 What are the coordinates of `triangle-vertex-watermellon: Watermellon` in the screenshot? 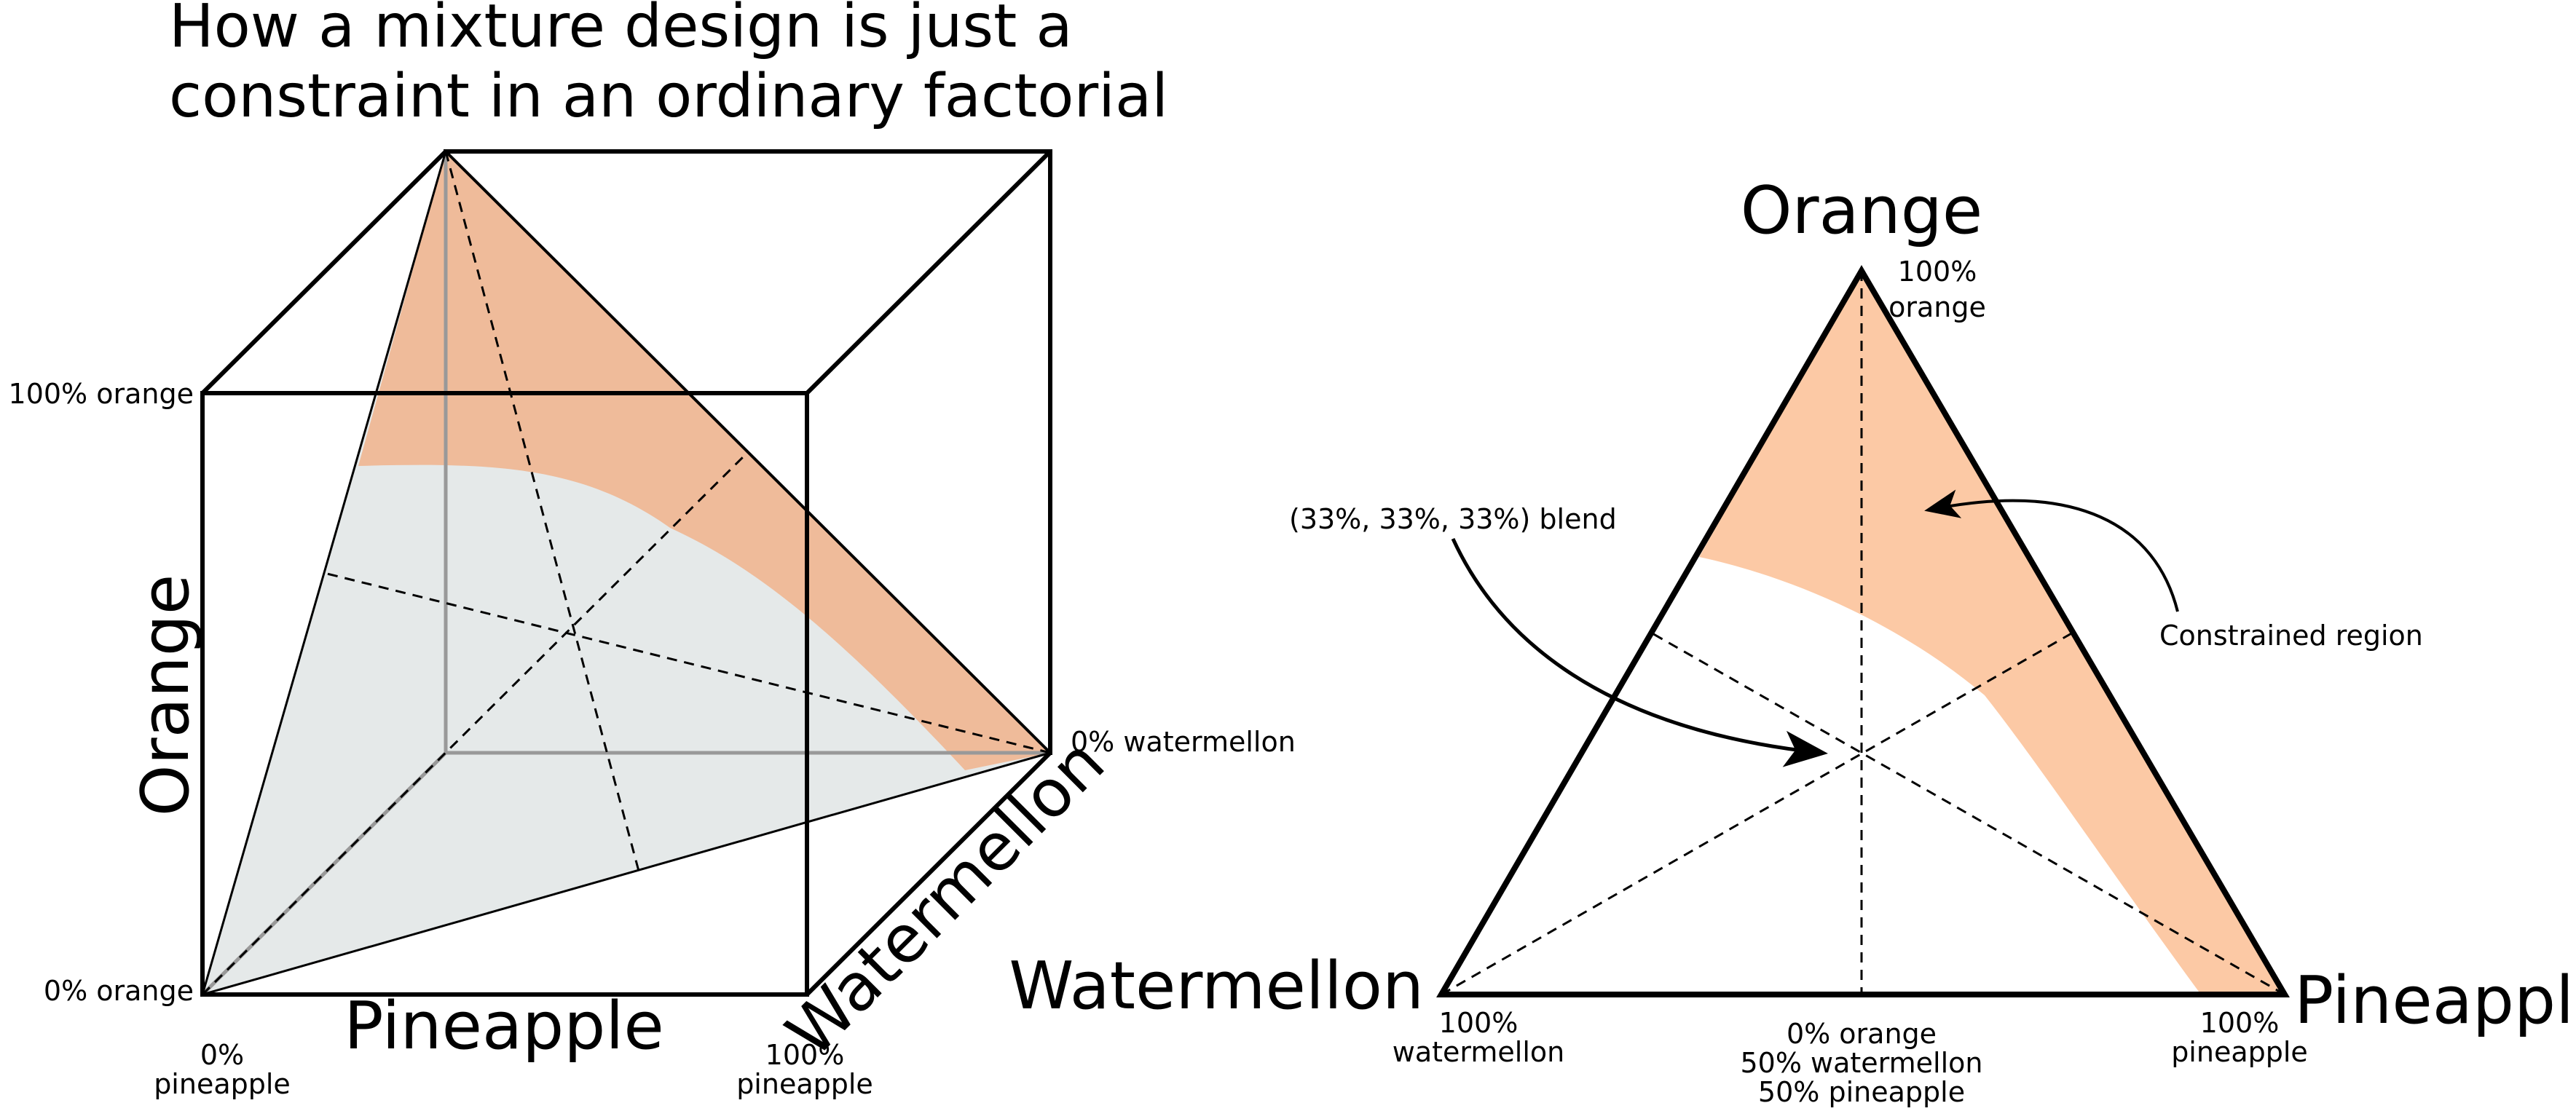 It's located at (1216, 986).